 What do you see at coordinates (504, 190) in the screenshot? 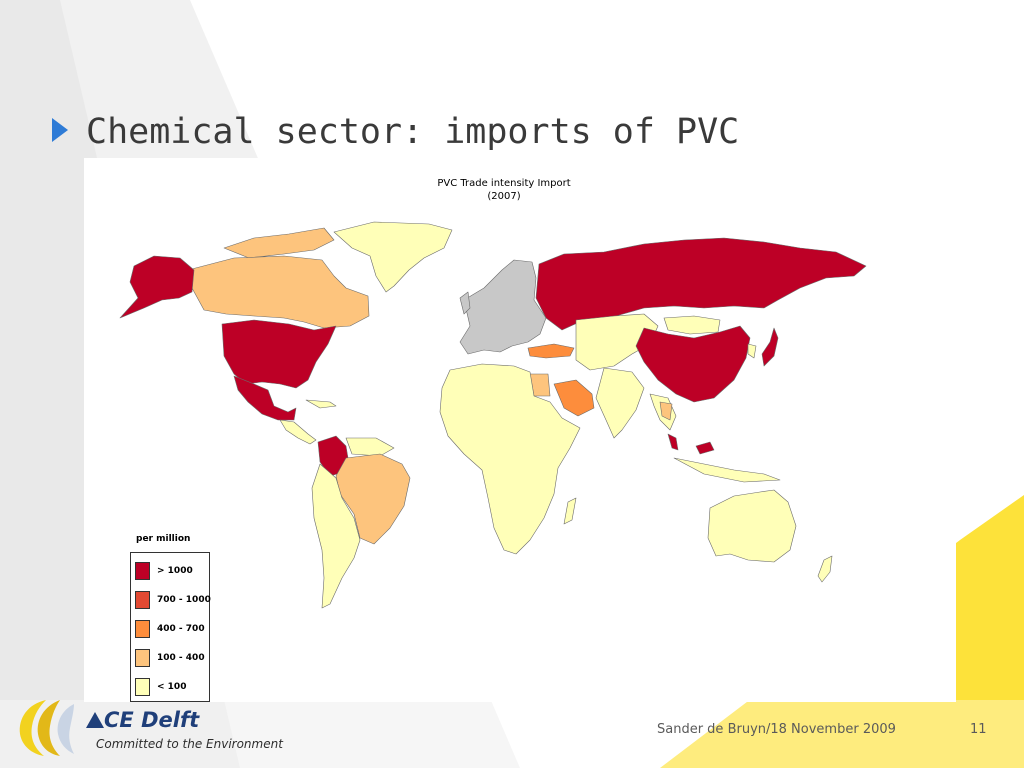
I see `map-title: PVC Trade intensity Import (2007)` at bounding box center [504, 190].